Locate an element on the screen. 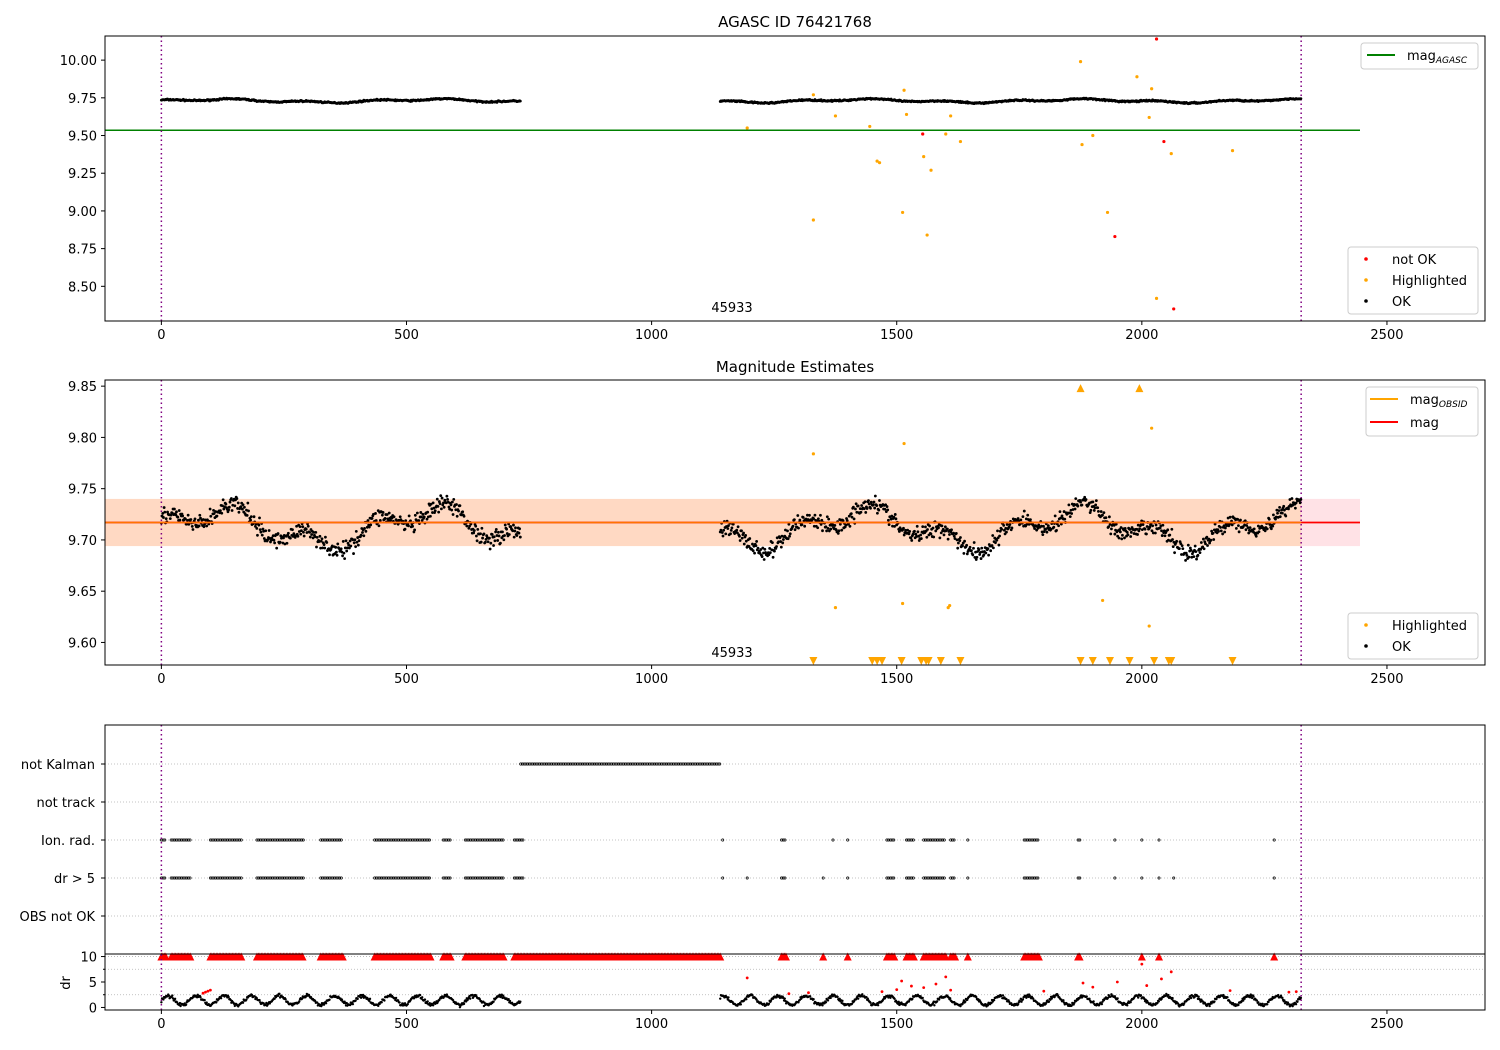 Image resolution: width=1500 pixels, height=1050 pixels. x-tick-label: 1500 is located at coordinates (896, 679).